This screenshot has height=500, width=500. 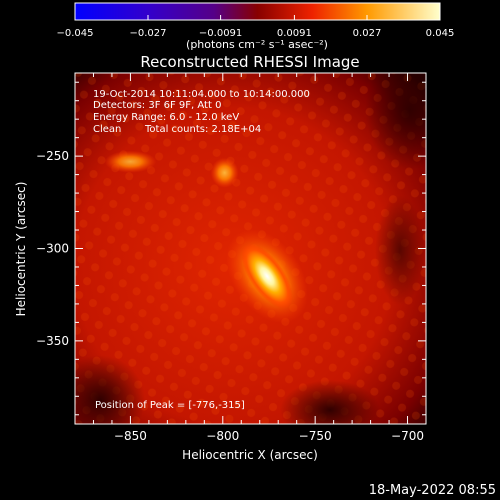 I want to click on y-tick-label: −250, so click(x=52, y=156).